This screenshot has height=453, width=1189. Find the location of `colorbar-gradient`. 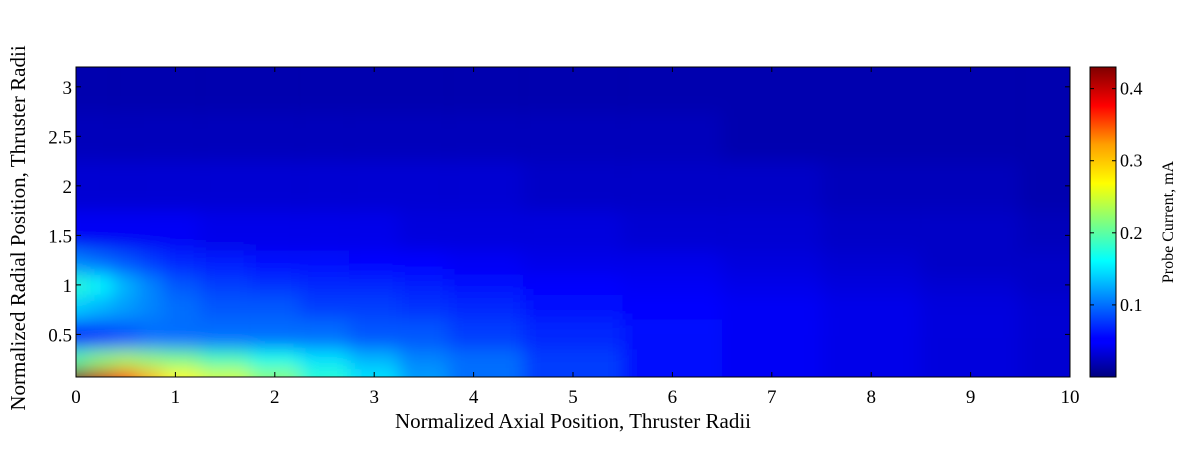

colorbar-gradient is located at coordinates (1103, 222).